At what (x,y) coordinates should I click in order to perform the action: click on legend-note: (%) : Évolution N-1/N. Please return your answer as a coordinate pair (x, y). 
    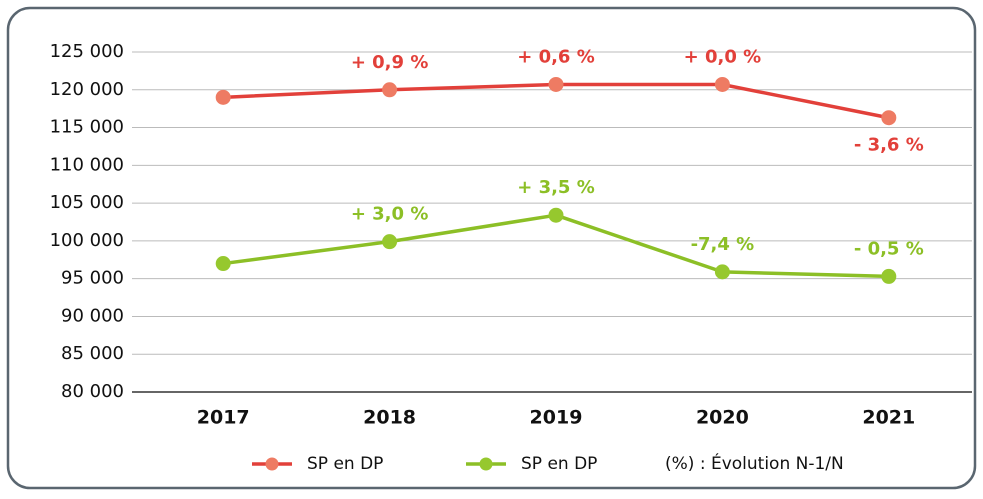
    Looking at the image, I should click on (754, 463).